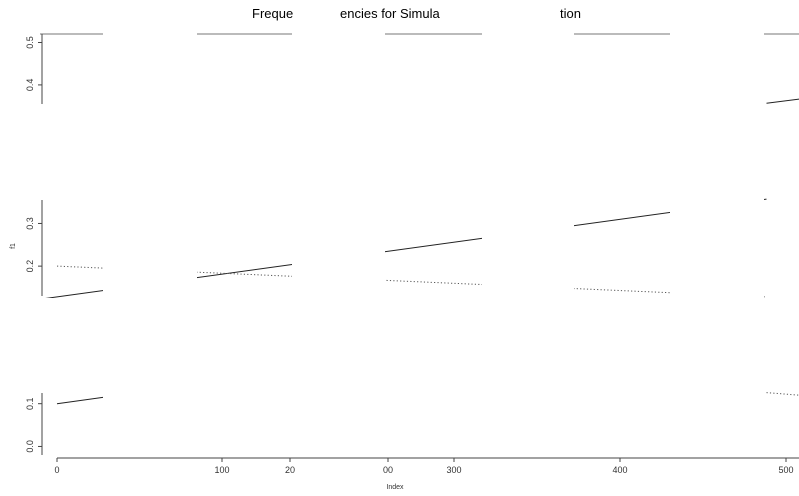 This screenshot has width=799, height=496. What do you see at coordinates (570, 13) in the screenshot?
I see `chart-title-fragment: tion` at bounding box center [570, 13].